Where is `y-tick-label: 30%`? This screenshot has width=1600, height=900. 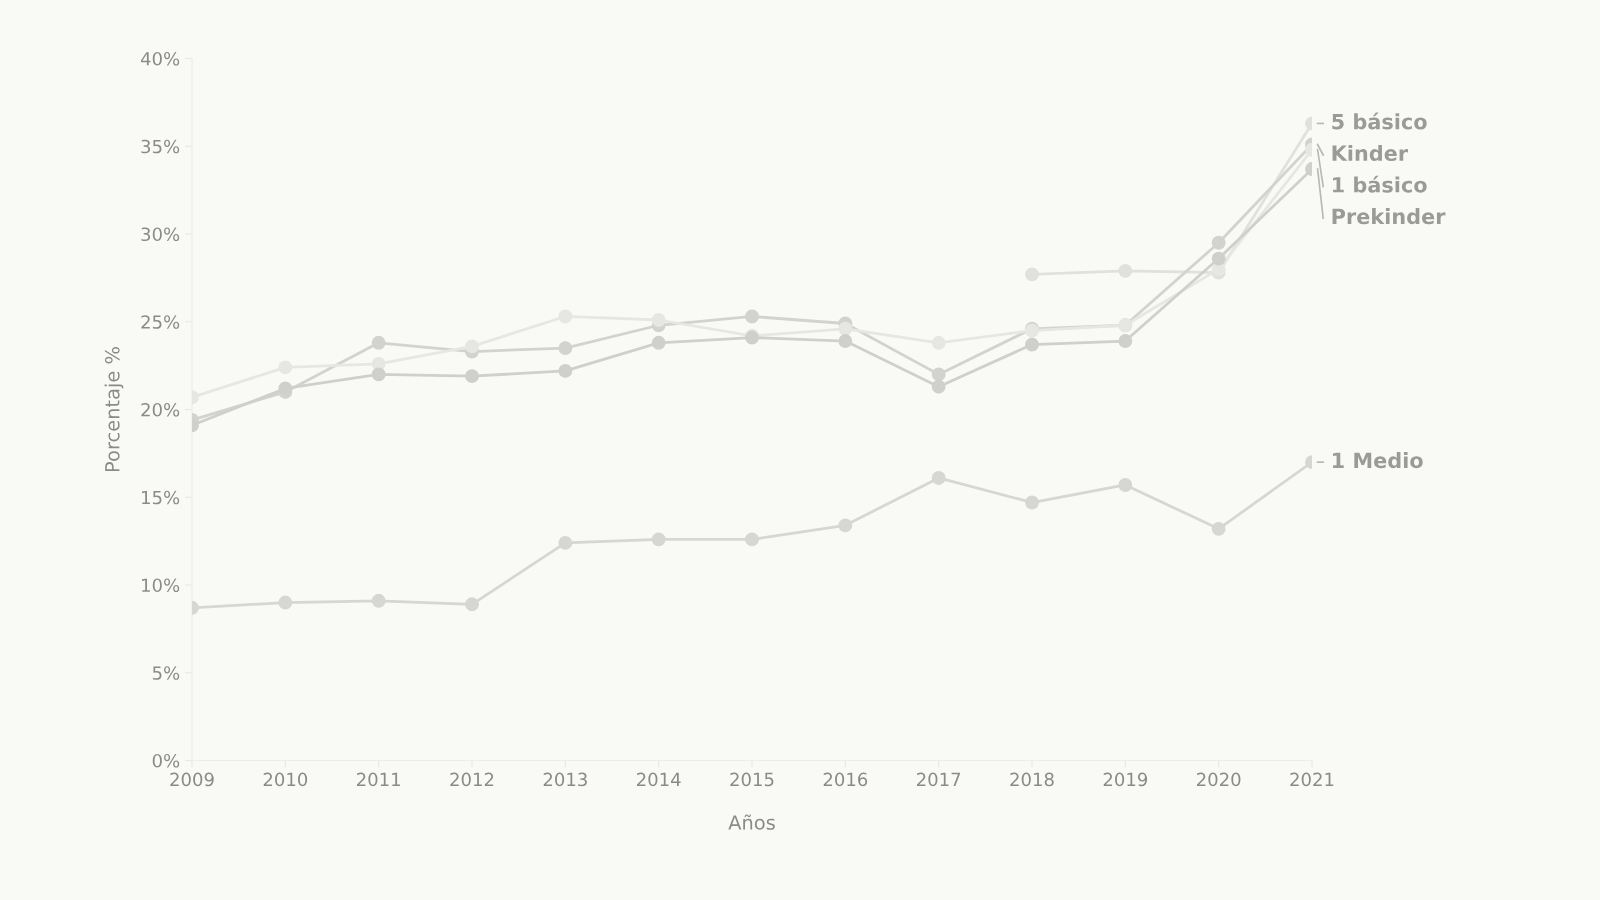 y-tick-label: 30% is located at coordinates (160, 234).